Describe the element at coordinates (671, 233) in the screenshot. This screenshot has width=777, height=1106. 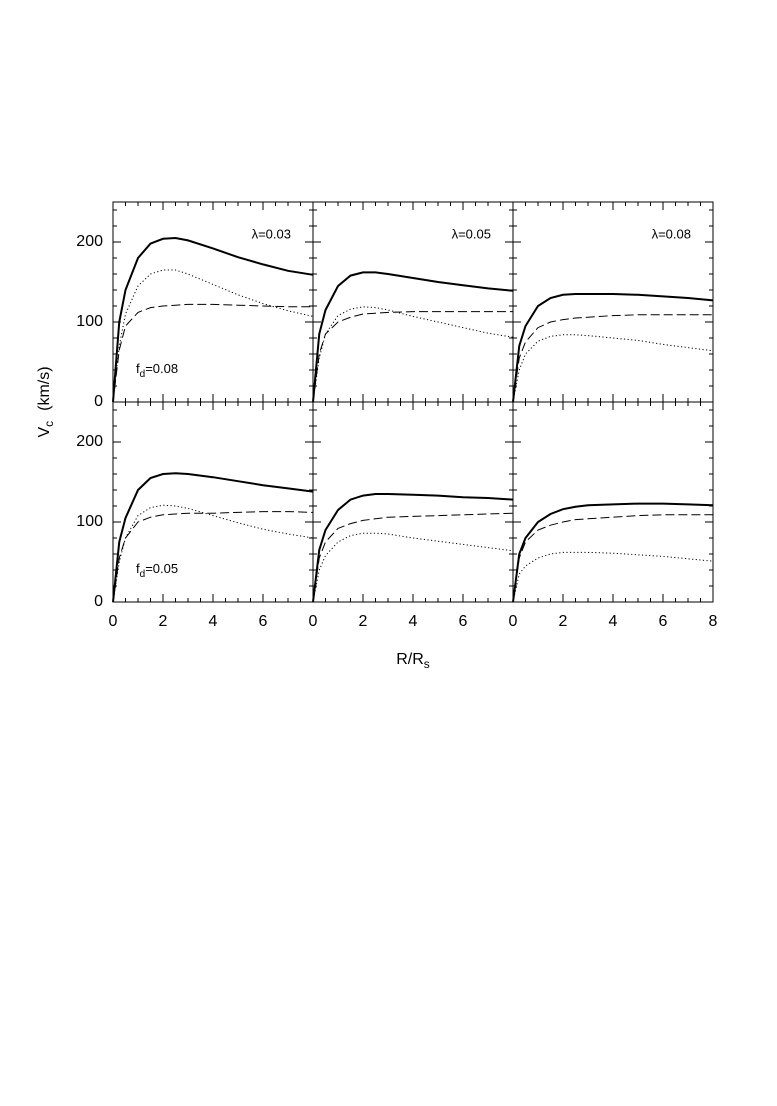
I see `panel-label: λ=0.08` at that location.